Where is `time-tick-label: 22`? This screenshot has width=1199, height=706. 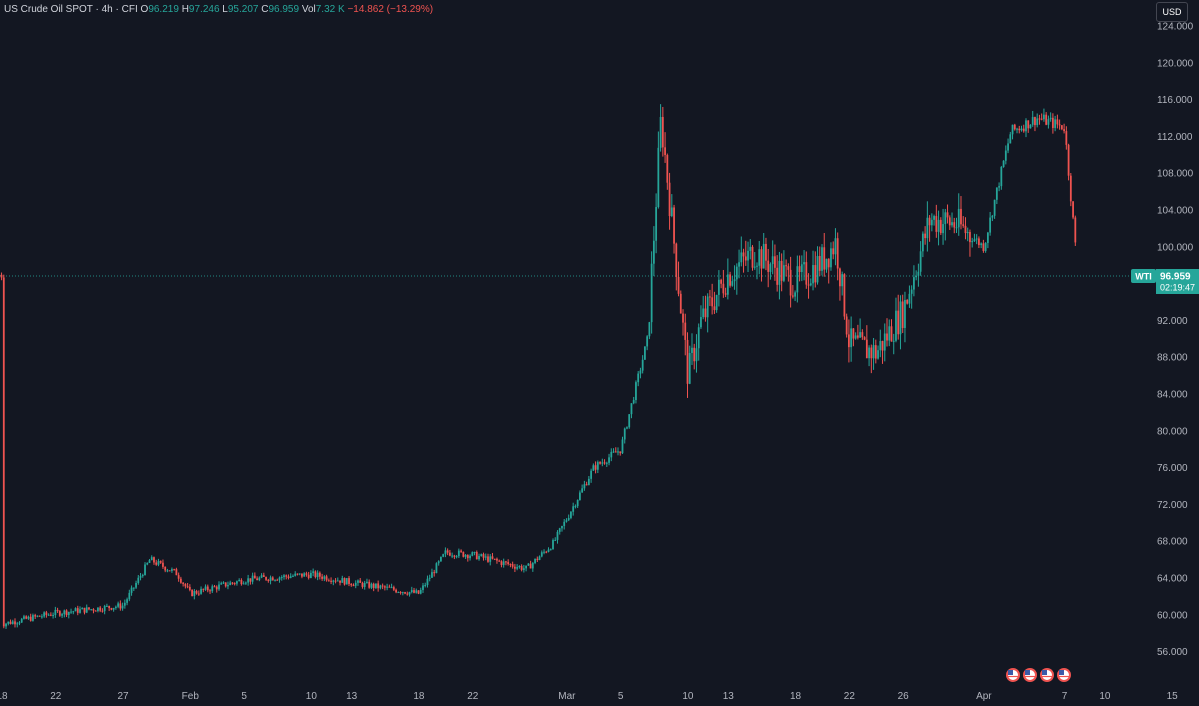 time-tick-label: 22 is located at coordinates (56, 696).